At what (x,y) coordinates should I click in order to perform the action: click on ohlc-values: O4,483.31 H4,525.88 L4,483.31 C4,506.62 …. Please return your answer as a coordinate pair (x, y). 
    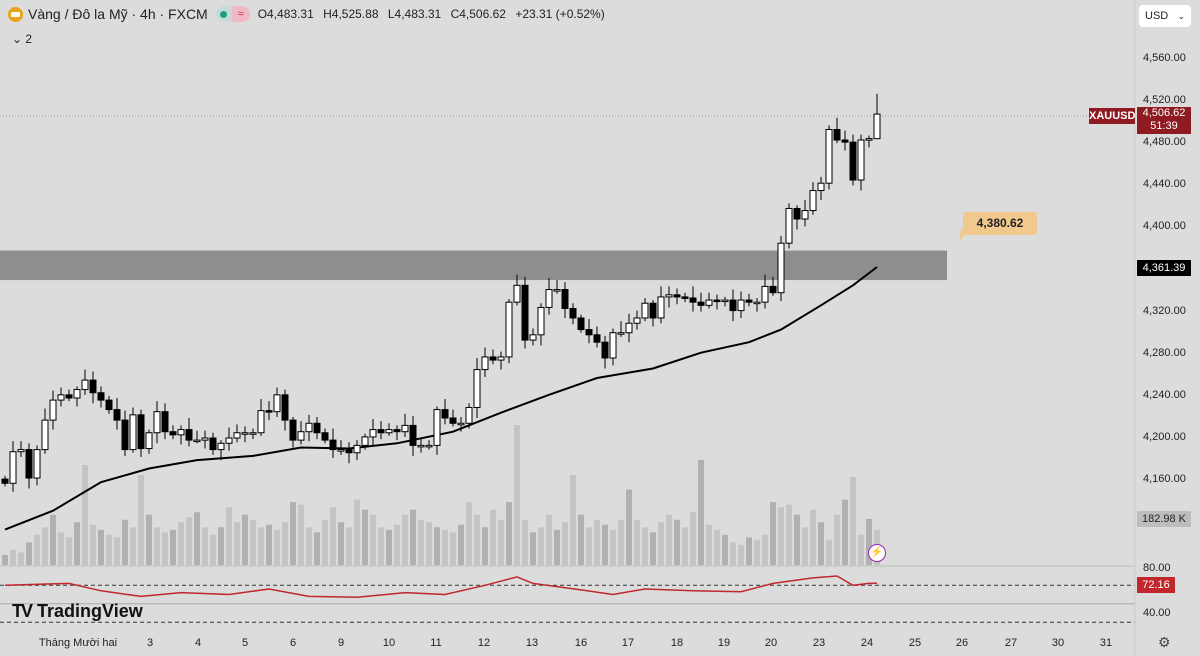
    Looking at the image, I should click on (434, 14).